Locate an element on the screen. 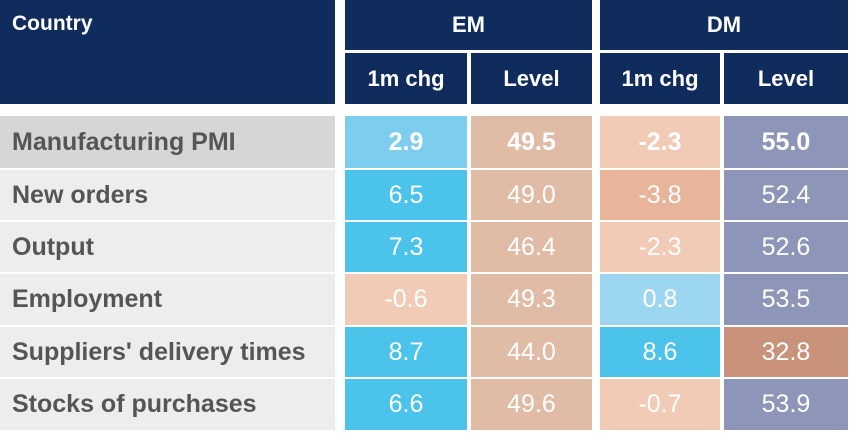 The width and height of the screenshot is (855, 446). row-label: Employment is located at coordinates (167, 299).